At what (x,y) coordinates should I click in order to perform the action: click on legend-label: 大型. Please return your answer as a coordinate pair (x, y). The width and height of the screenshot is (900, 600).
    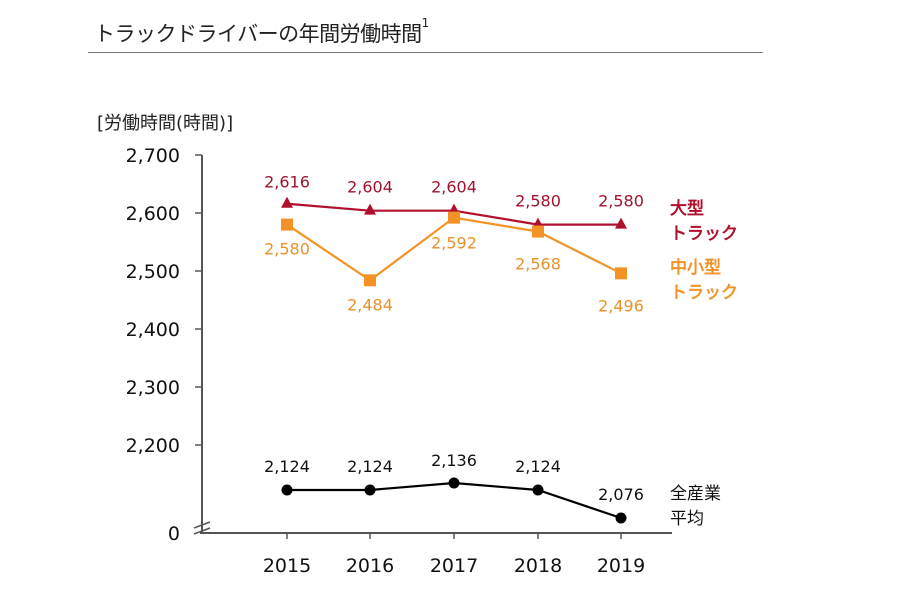
    Looking at the image, I should click on (687, 208).